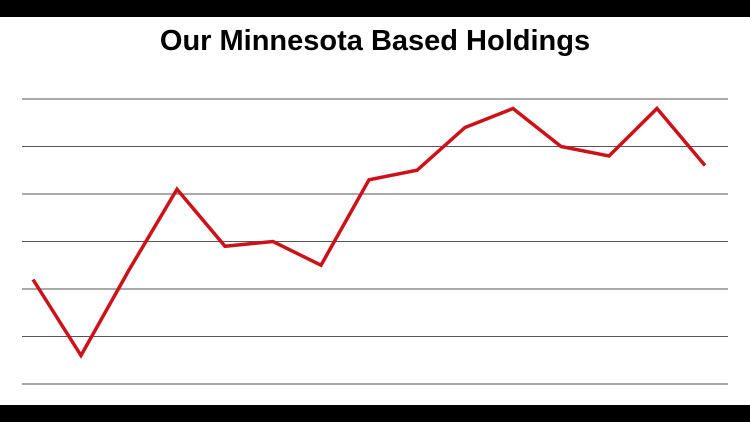  What do you see at coordinates (375, 41) in the screenshot?
I see `chart-title: Our Minnesota Based Holdings` at bounding box center [375, 41].